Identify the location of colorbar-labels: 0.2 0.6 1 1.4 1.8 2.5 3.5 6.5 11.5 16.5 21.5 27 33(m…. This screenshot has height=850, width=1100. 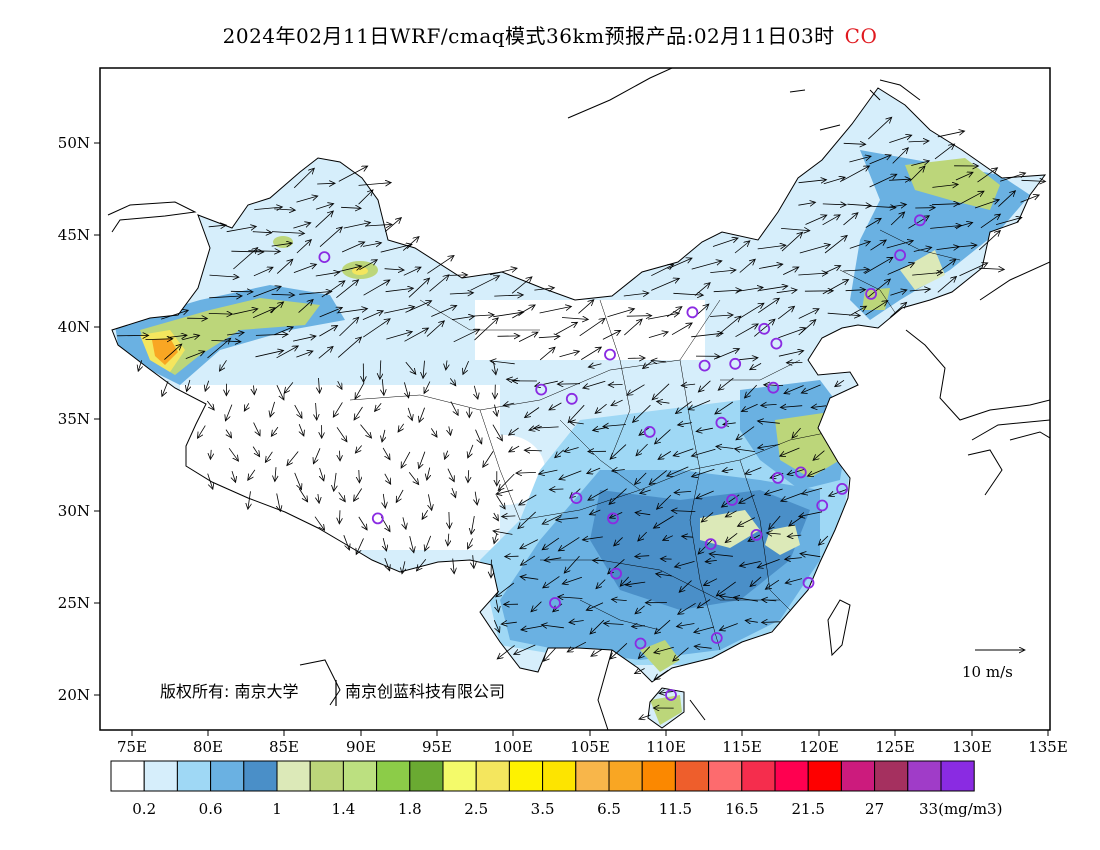
(567, 809).